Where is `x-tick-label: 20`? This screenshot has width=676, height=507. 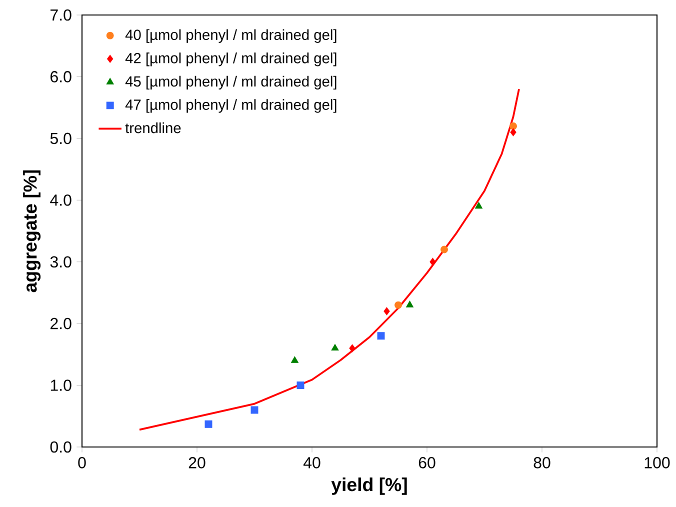 x-tick-label: 20 is located at coordinates (197, 463).